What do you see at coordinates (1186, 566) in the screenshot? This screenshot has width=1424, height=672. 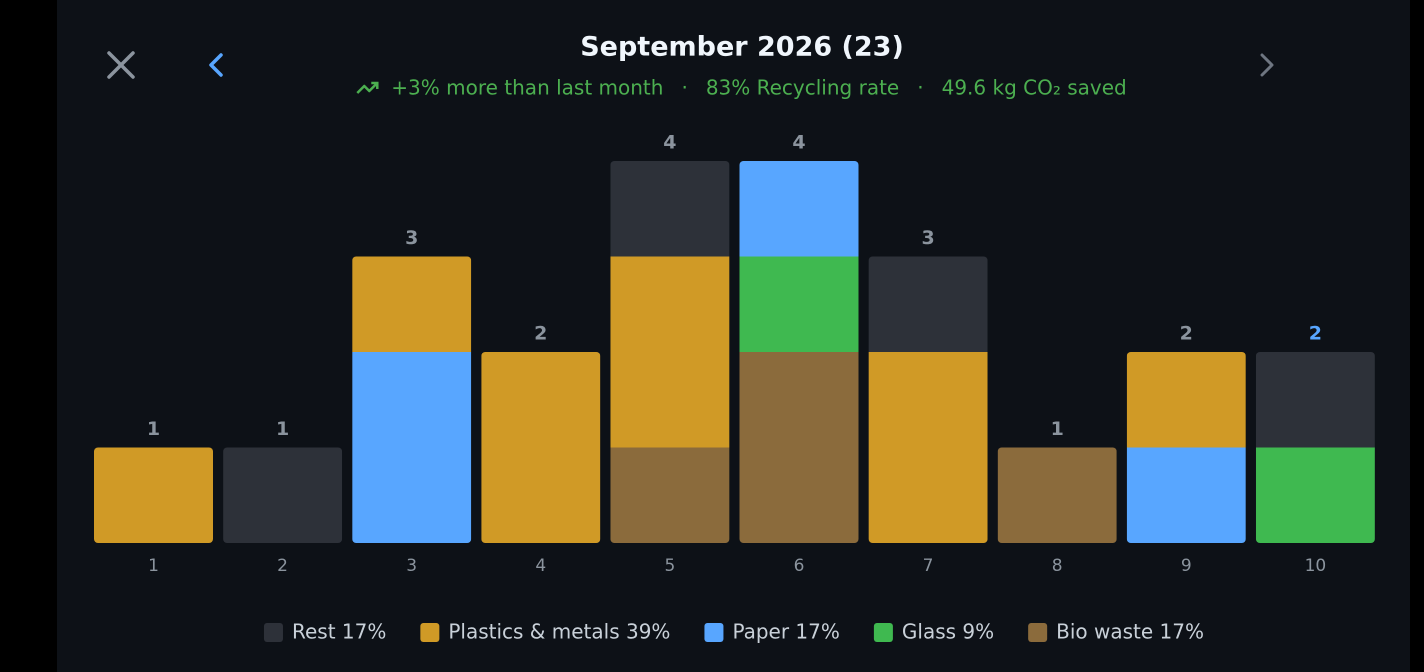 I see `x-tick-label: 9` at bounding box center [1186, 566].